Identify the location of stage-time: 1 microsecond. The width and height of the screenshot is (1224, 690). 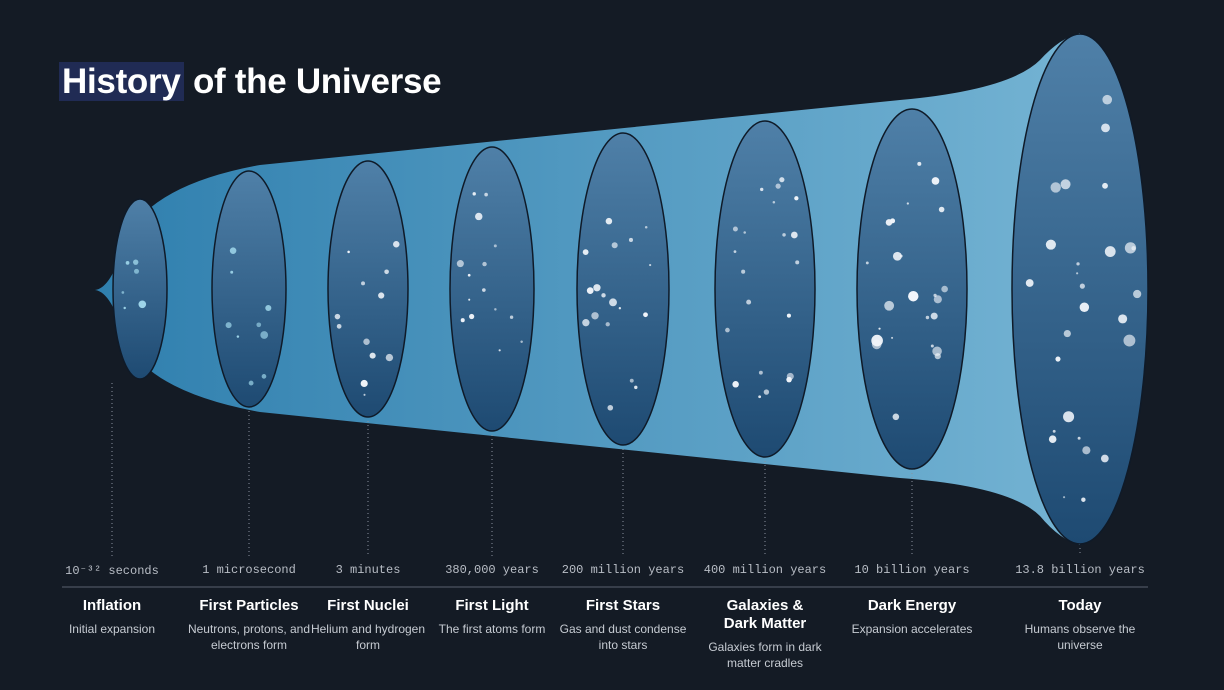
(249, 570).